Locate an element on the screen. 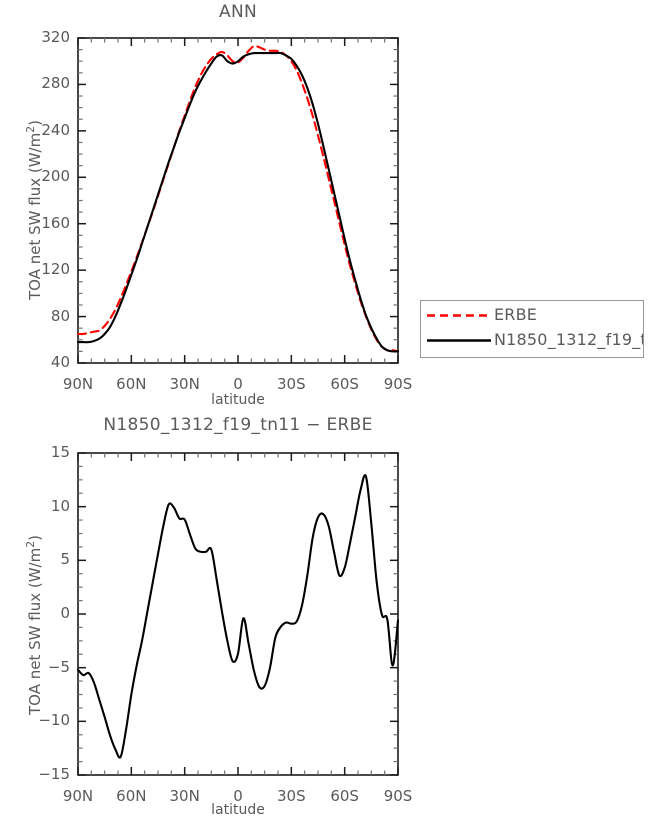  legend-entry-model: N1850_1312_f19_tn11 is located at coordinates (532, 341).